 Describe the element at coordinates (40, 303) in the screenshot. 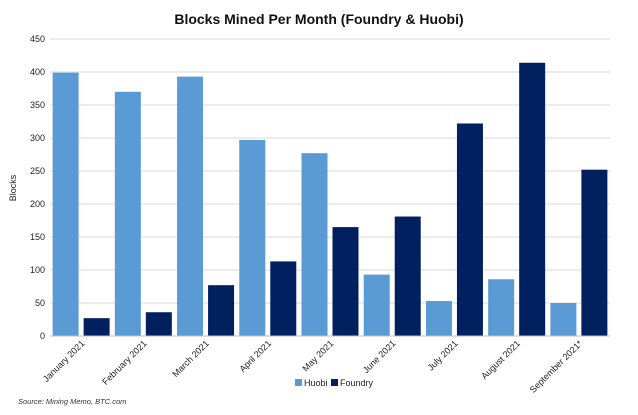

I see `y-tick-label: 50` at that location.